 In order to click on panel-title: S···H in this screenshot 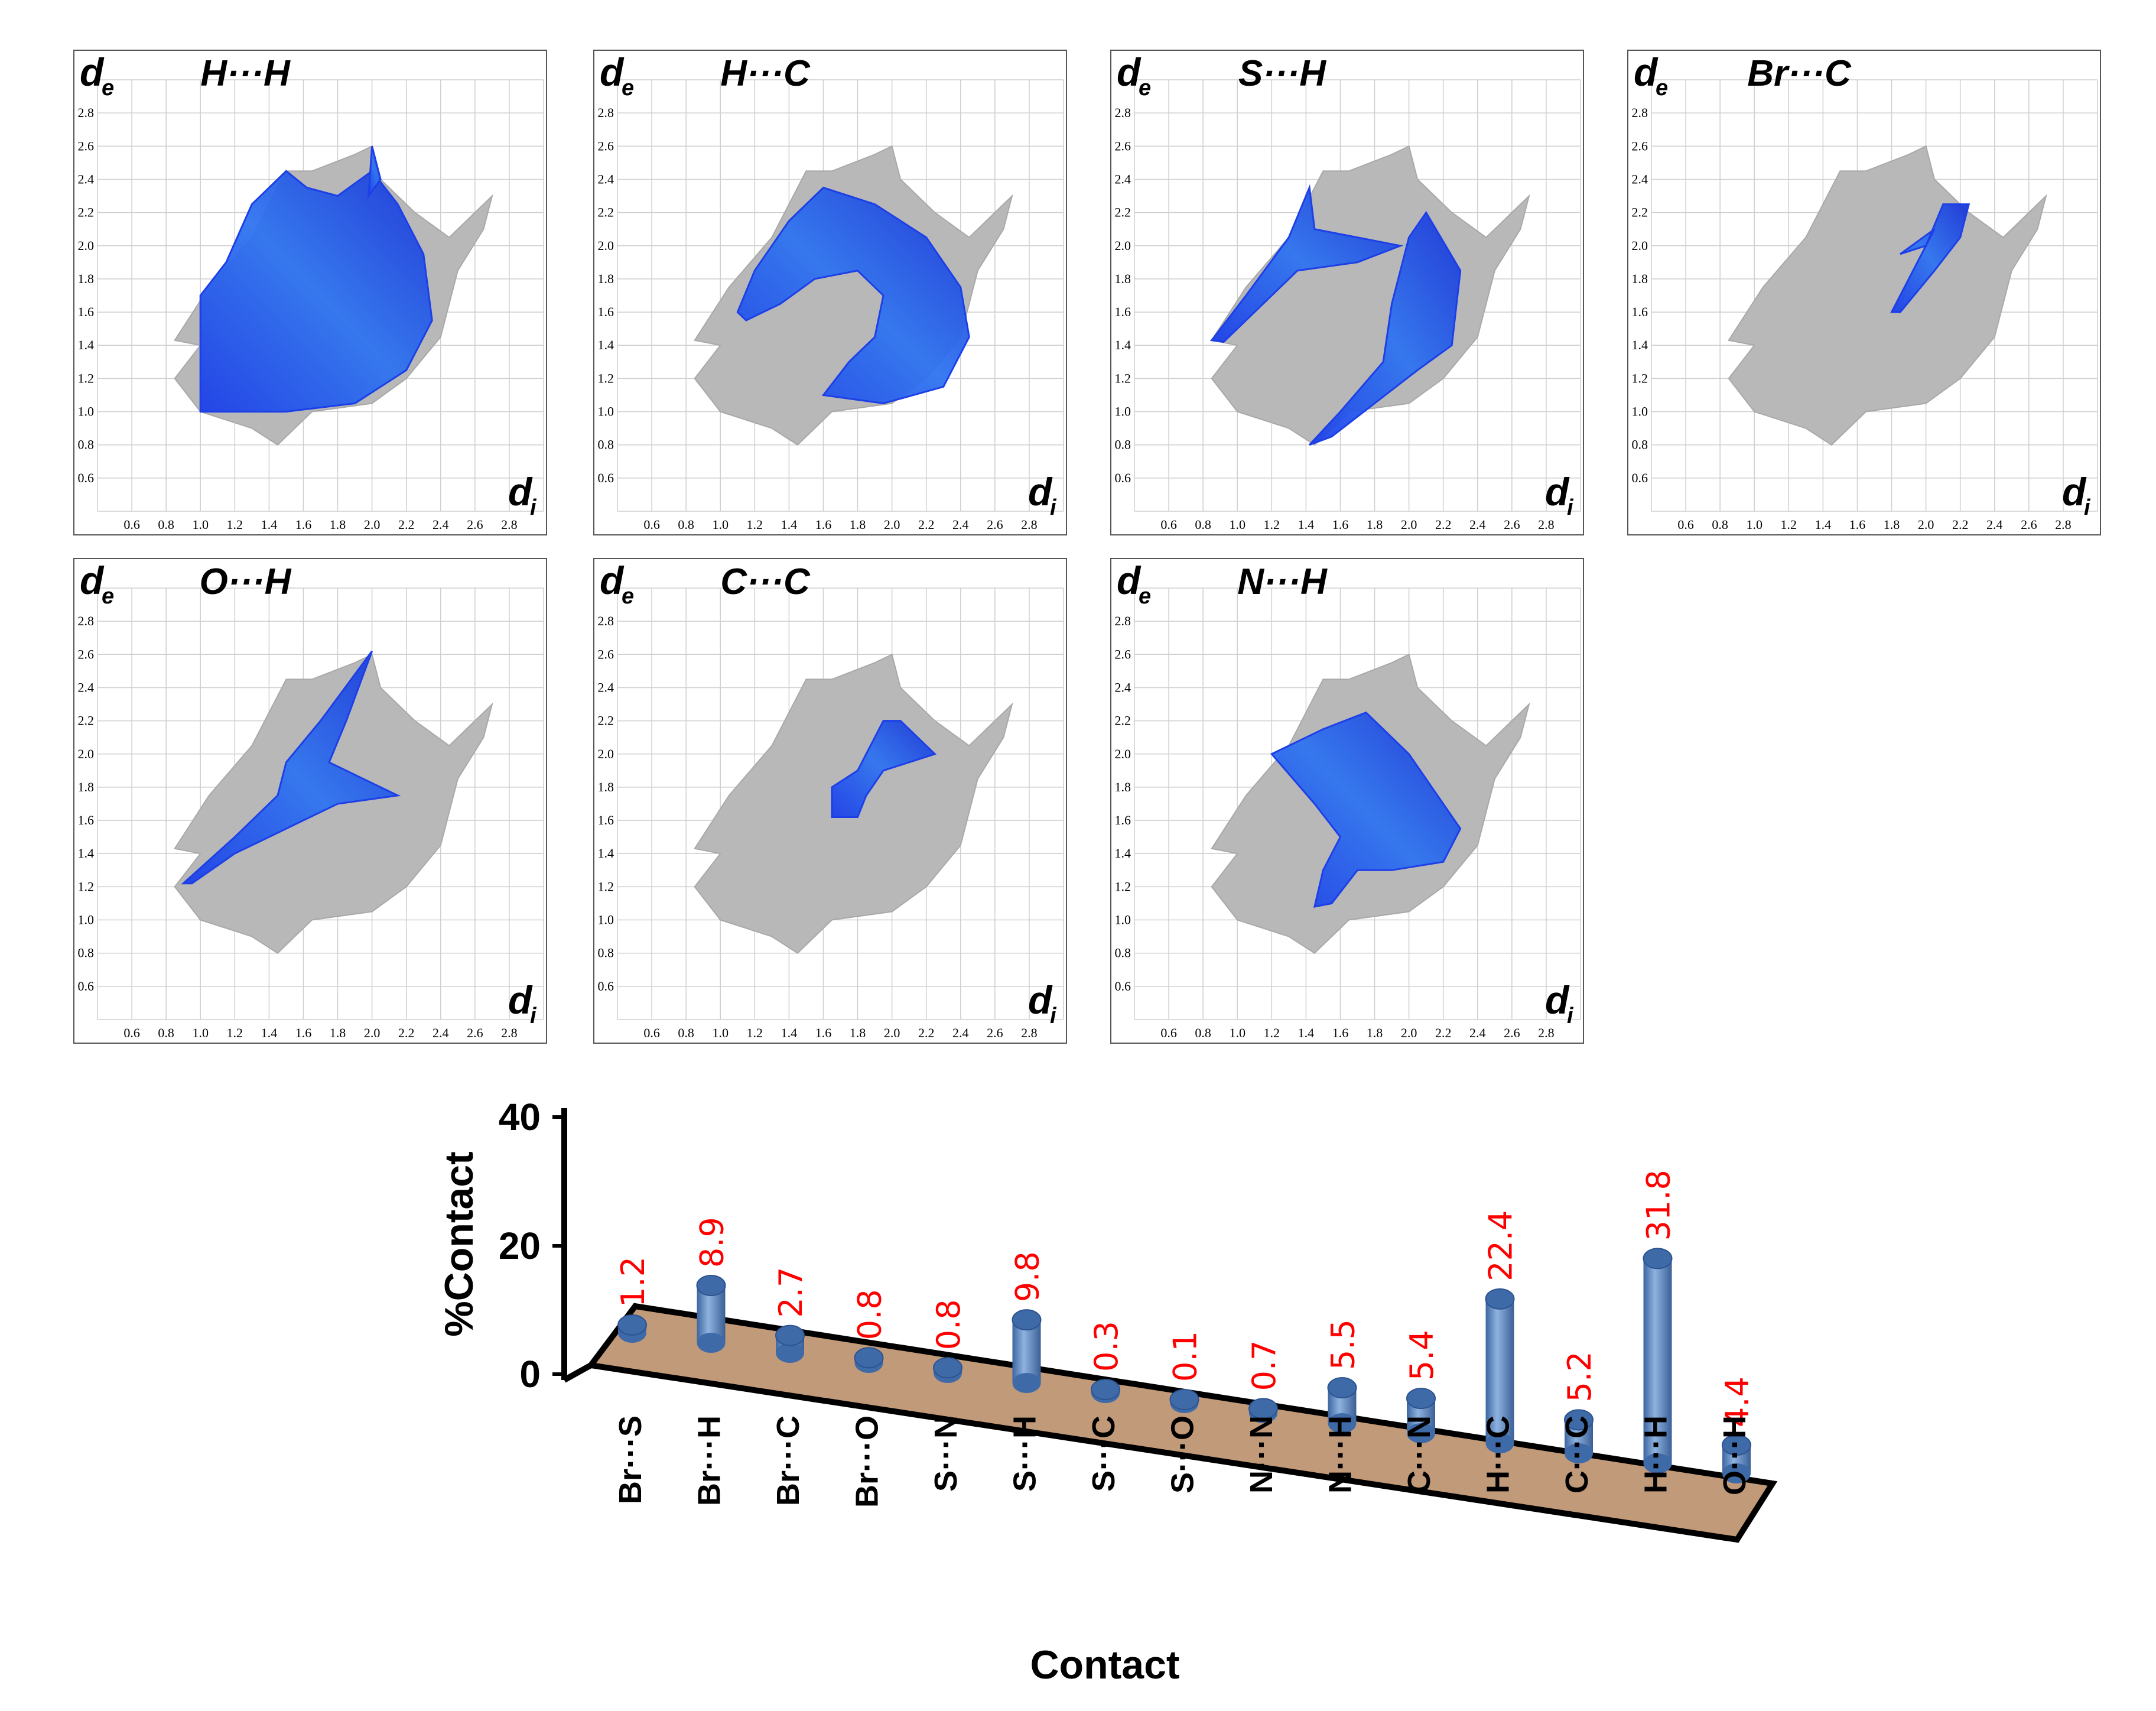, I will do `click(1282, 73)`.